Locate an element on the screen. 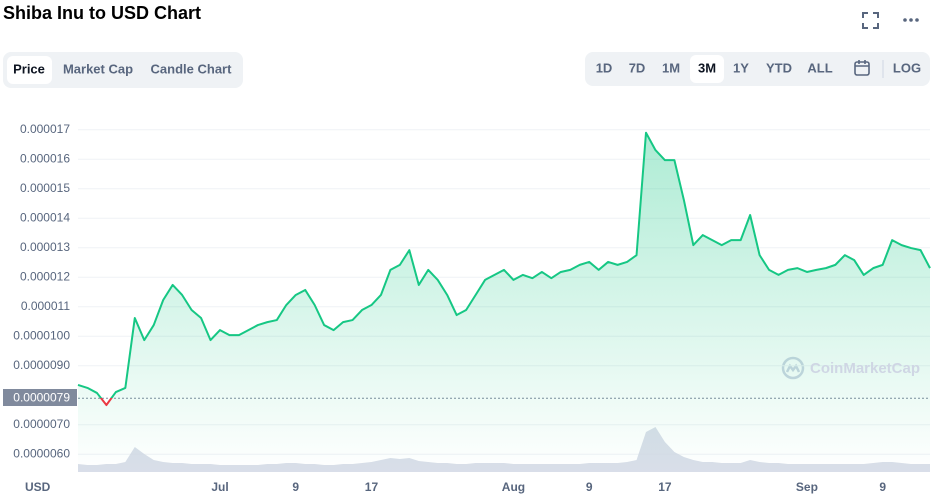 The width and height of the screenshot is (932, 504). more-icon is located at coordinates (911, 20).